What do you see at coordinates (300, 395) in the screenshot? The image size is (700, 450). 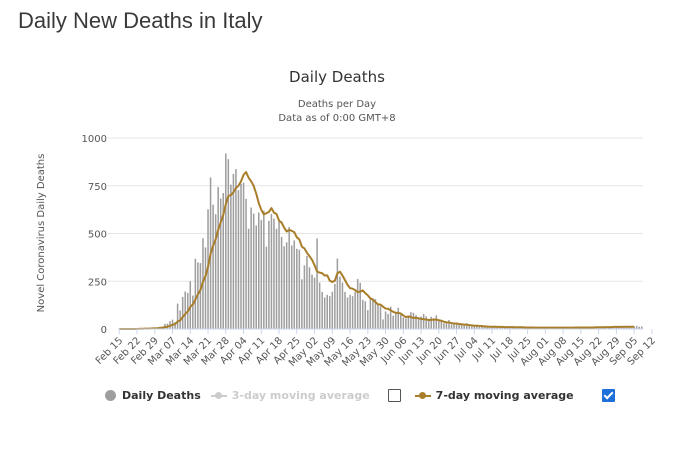 I see `legend-label-3-day-average: 3-day moving average` at bounding box center [300, 395].